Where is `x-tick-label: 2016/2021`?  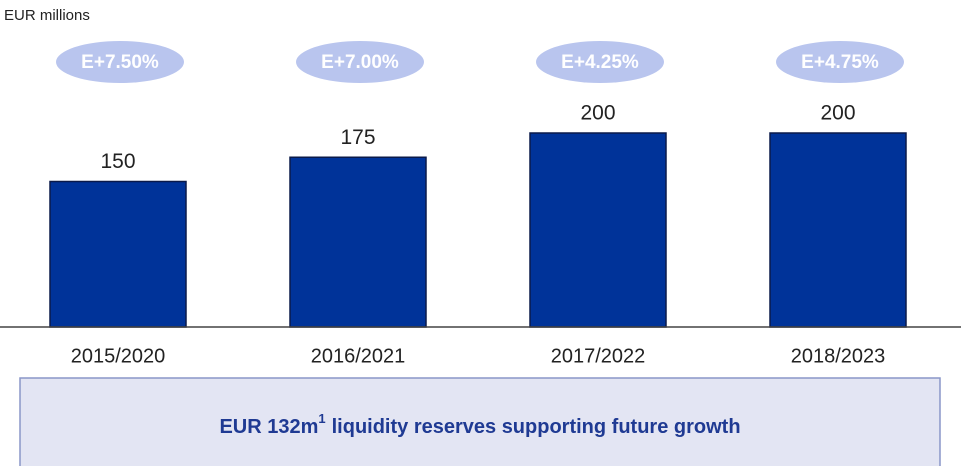
x-tick-label: 2016/2021 is located at coordinates (358, 356).